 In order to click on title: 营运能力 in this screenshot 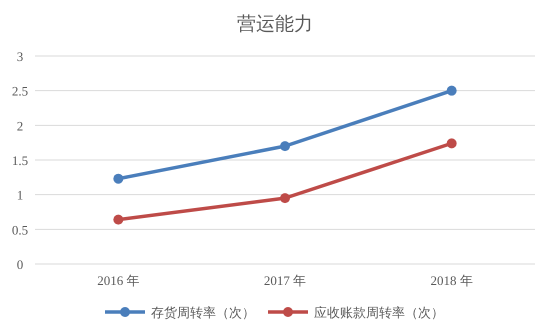, I will do `click(275, 24)`.